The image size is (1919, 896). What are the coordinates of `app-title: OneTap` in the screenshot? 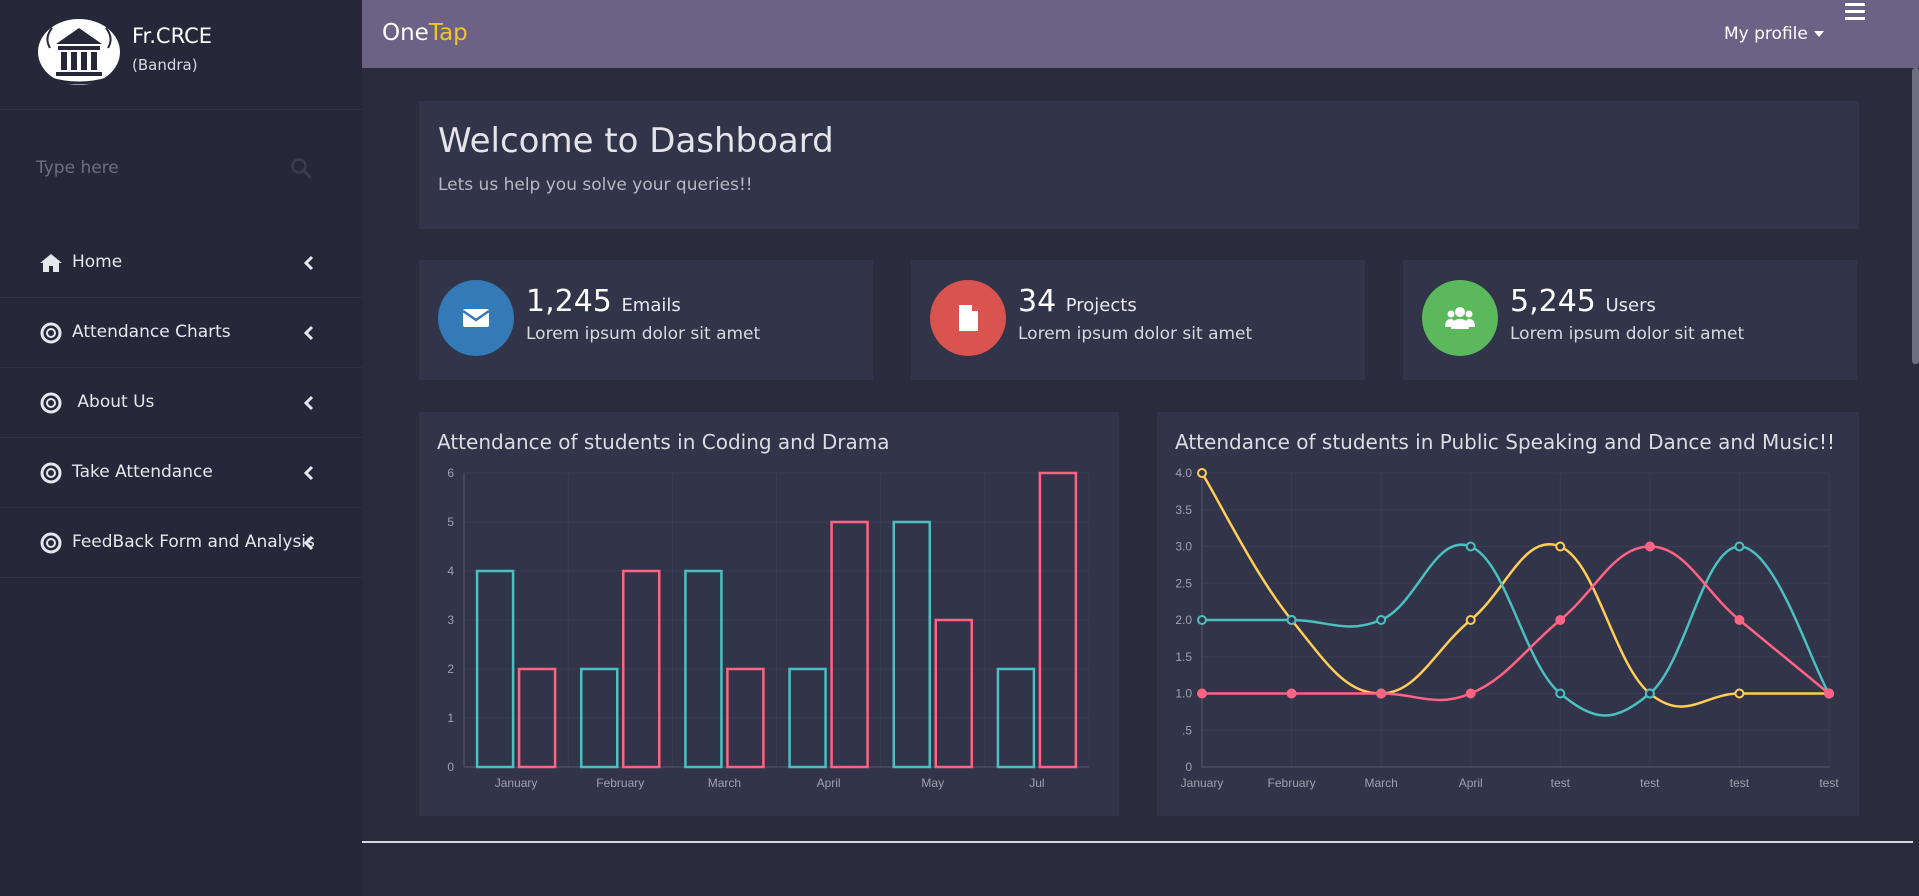 It's located at (425, 33).